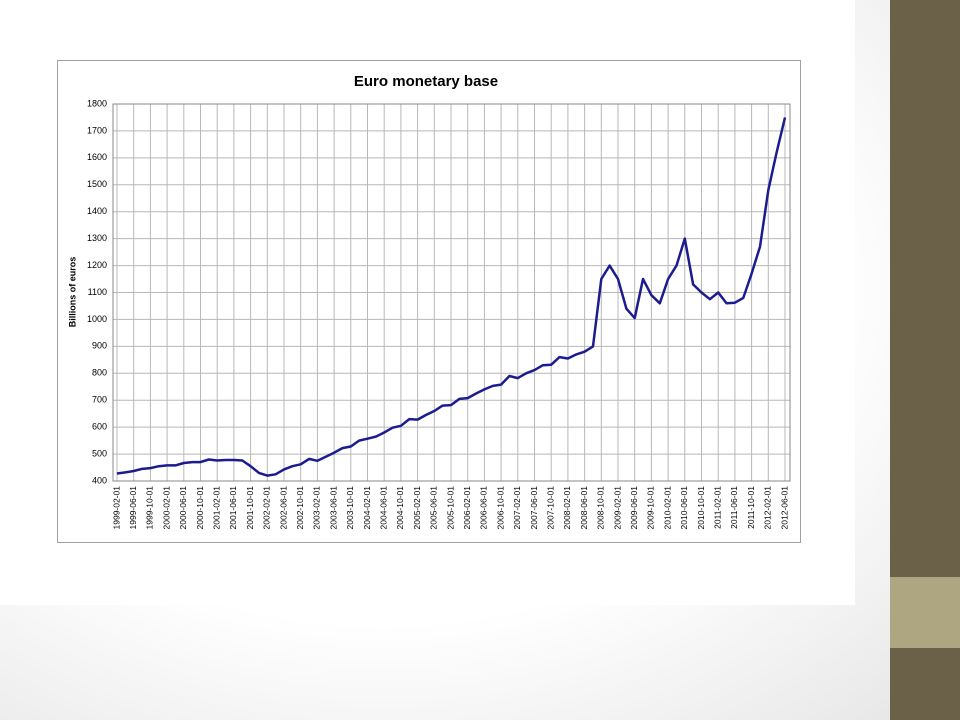 This screenshot has height=720, width=960. Describe the element at coordinates (72, 292) in the screenshot. I see `y-axis-label: Billions of euros` at that location.